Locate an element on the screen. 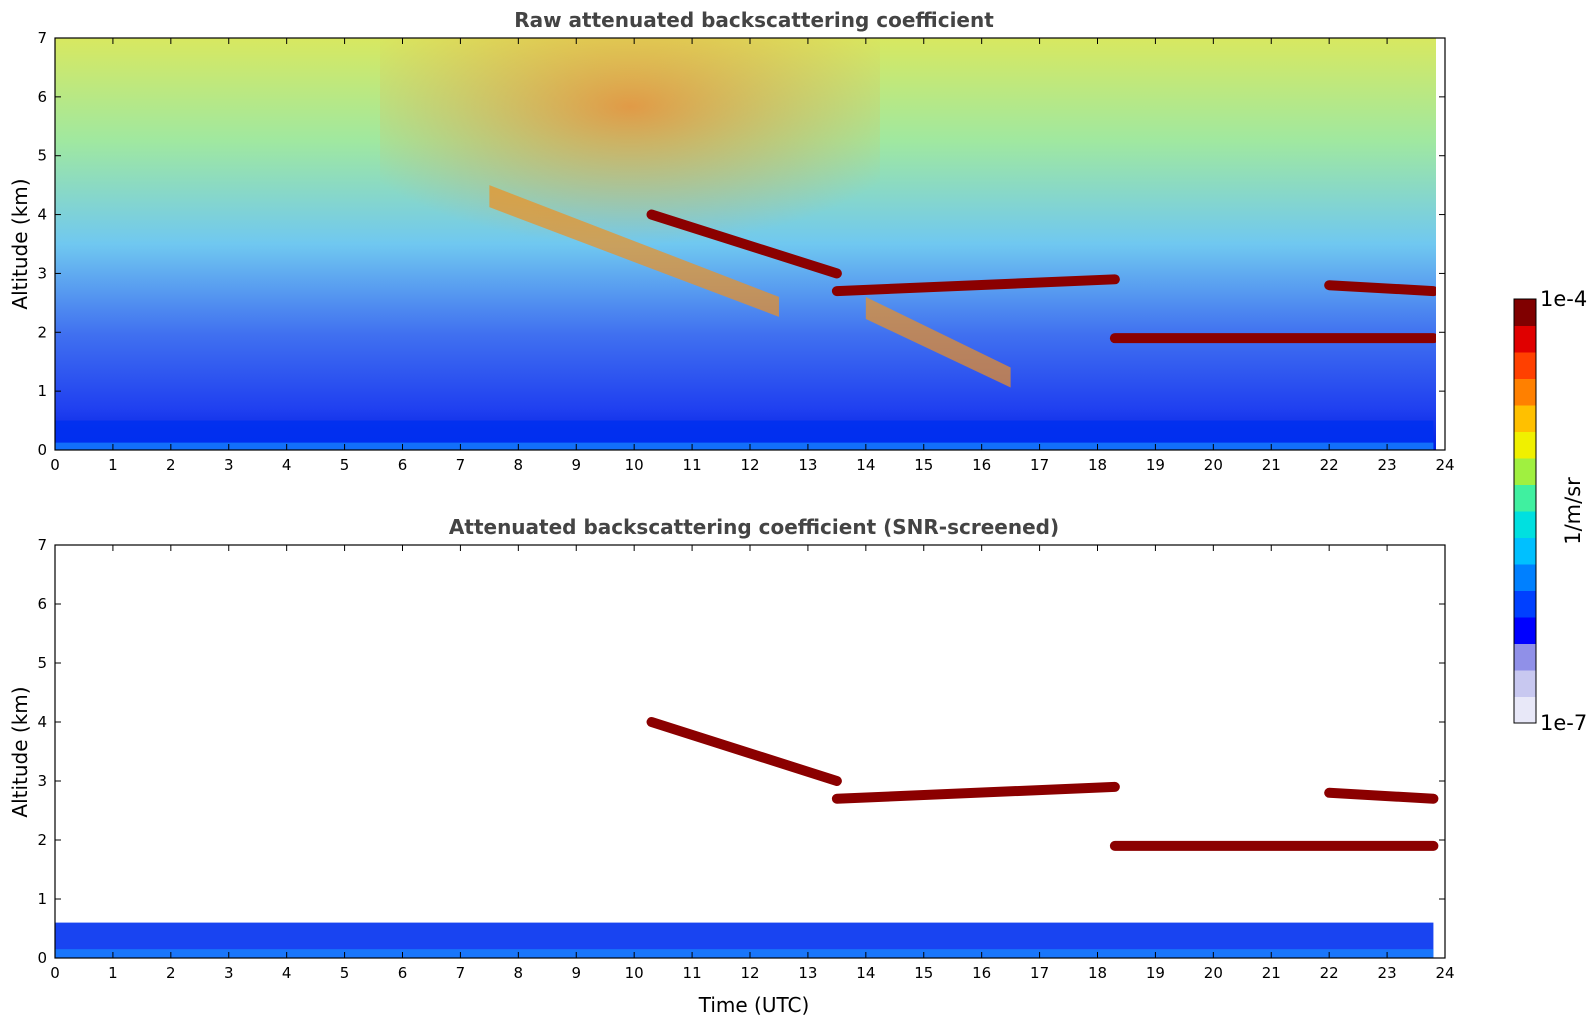 Image resolution: width=1595 pixels, height=1020 pixels. raw-x-tick-label: 24 is located at coordinates (1444, 465).